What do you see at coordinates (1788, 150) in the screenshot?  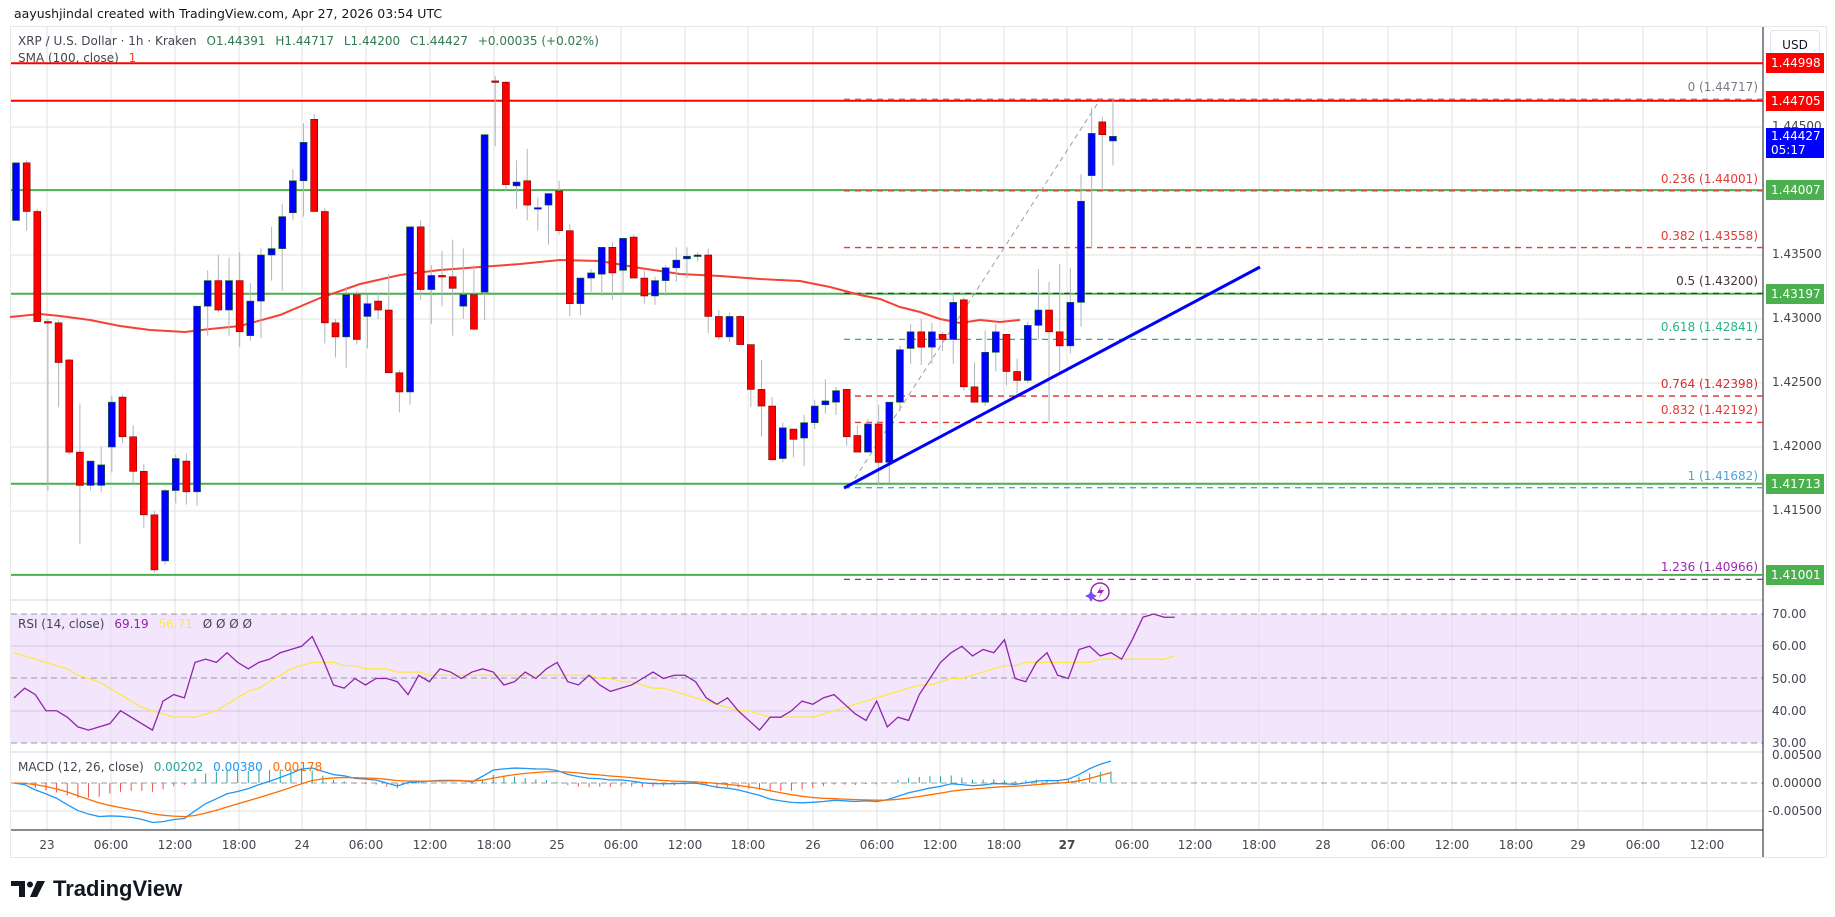 I see `candle-countdown: 05:17` at bounding box center [1788, 150].